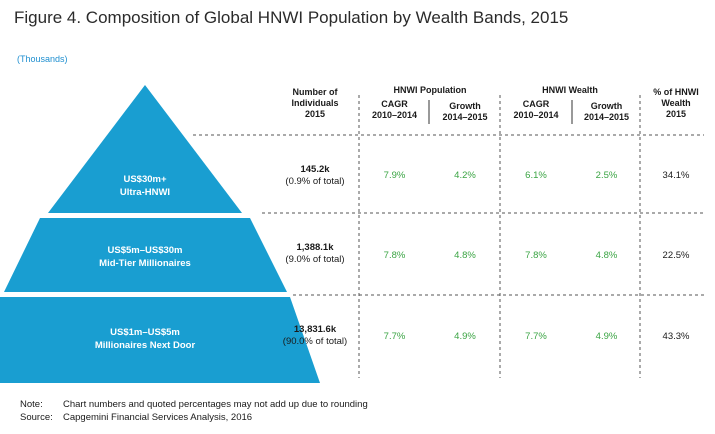 Image resolution: width=715 pixels, height=434 pixels. Describe the element at coordinates (394, 336) in the screenshot. I see `table-row-cell-pop-cagr: 7.7%` at that location.